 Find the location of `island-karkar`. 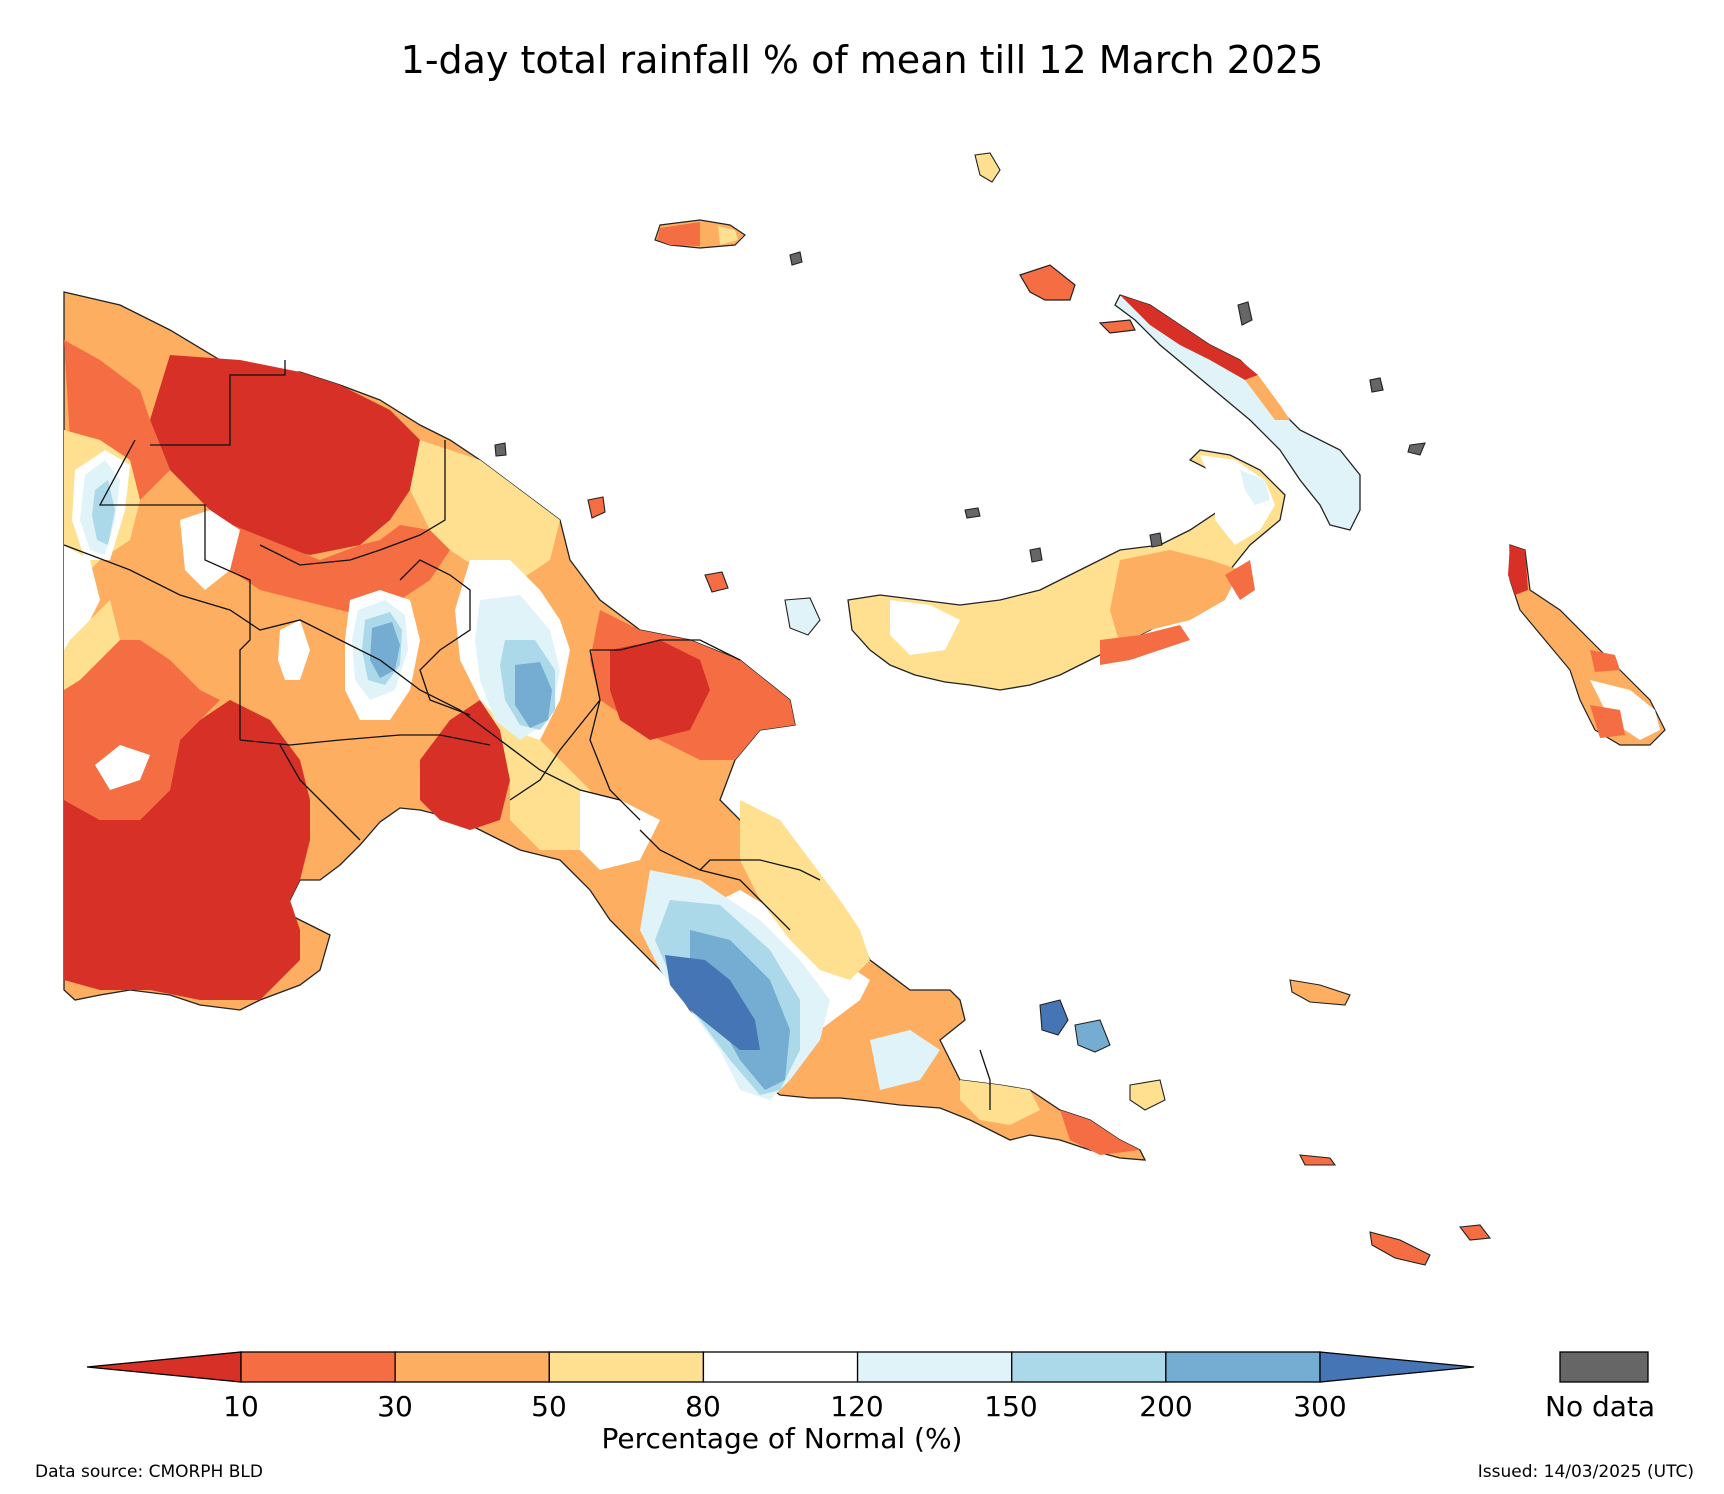

island-karkar is located at coordinates (596, 507).